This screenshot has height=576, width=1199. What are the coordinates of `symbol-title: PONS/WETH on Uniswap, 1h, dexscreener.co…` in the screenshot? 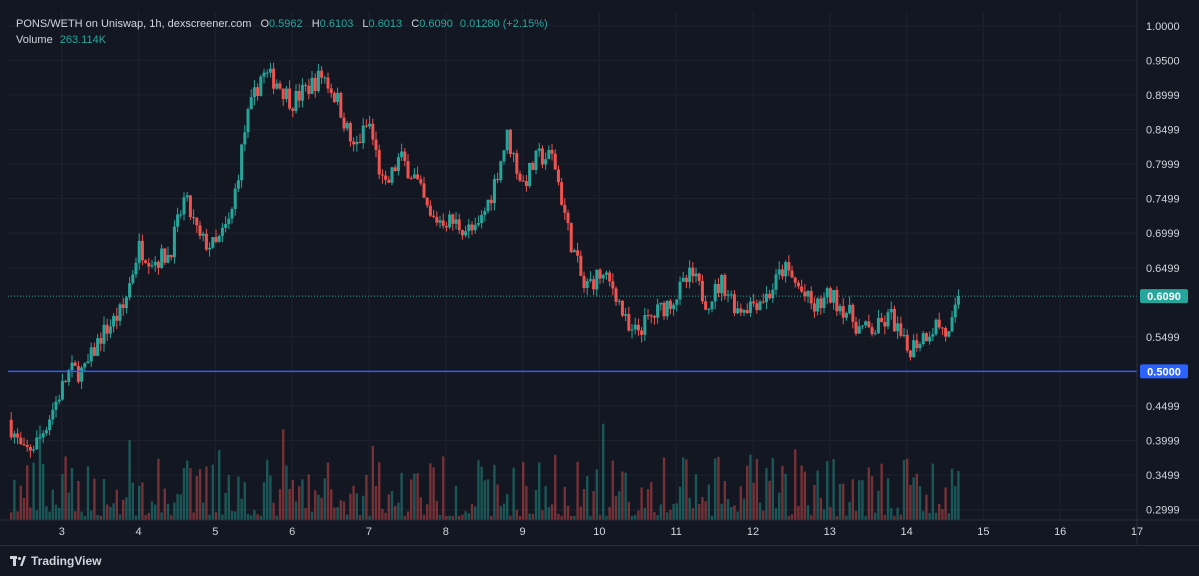 It's located at (134, 24).